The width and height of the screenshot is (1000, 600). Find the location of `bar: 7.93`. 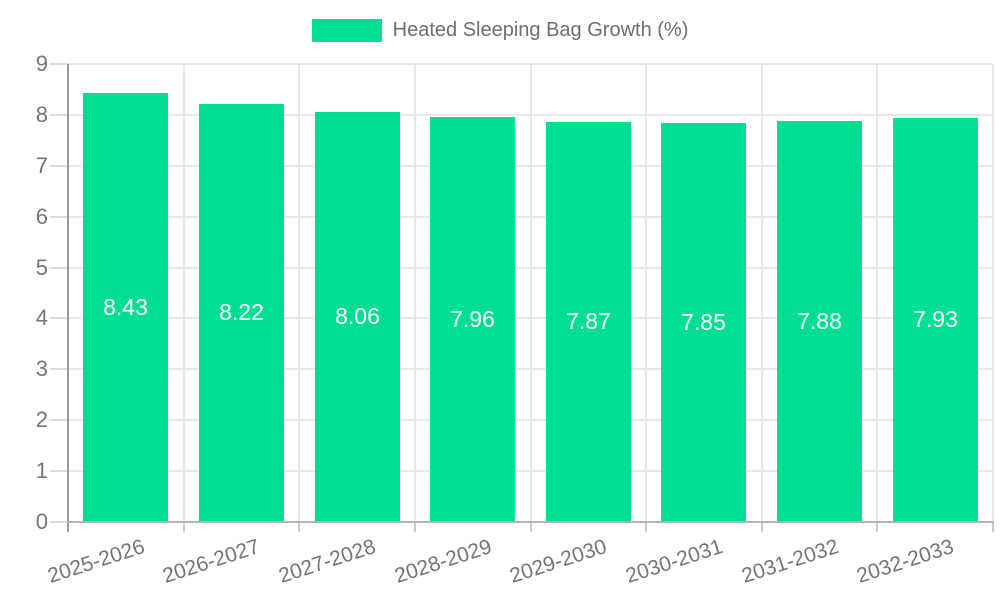

bar: 7.93 is located at coordinates (935, 319).